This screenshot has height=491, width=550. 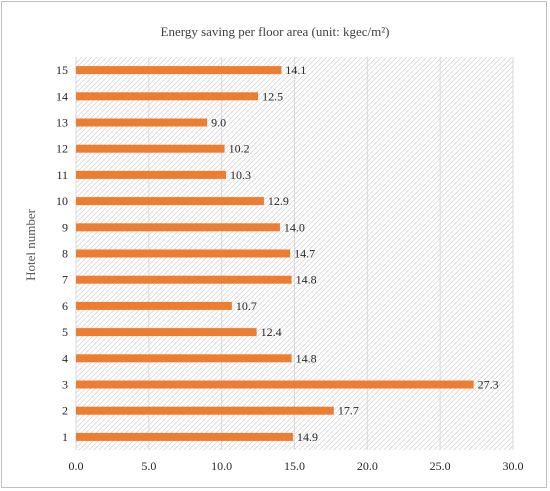 I want to click on y-tick-label: 9, so click(x=65, y=227).